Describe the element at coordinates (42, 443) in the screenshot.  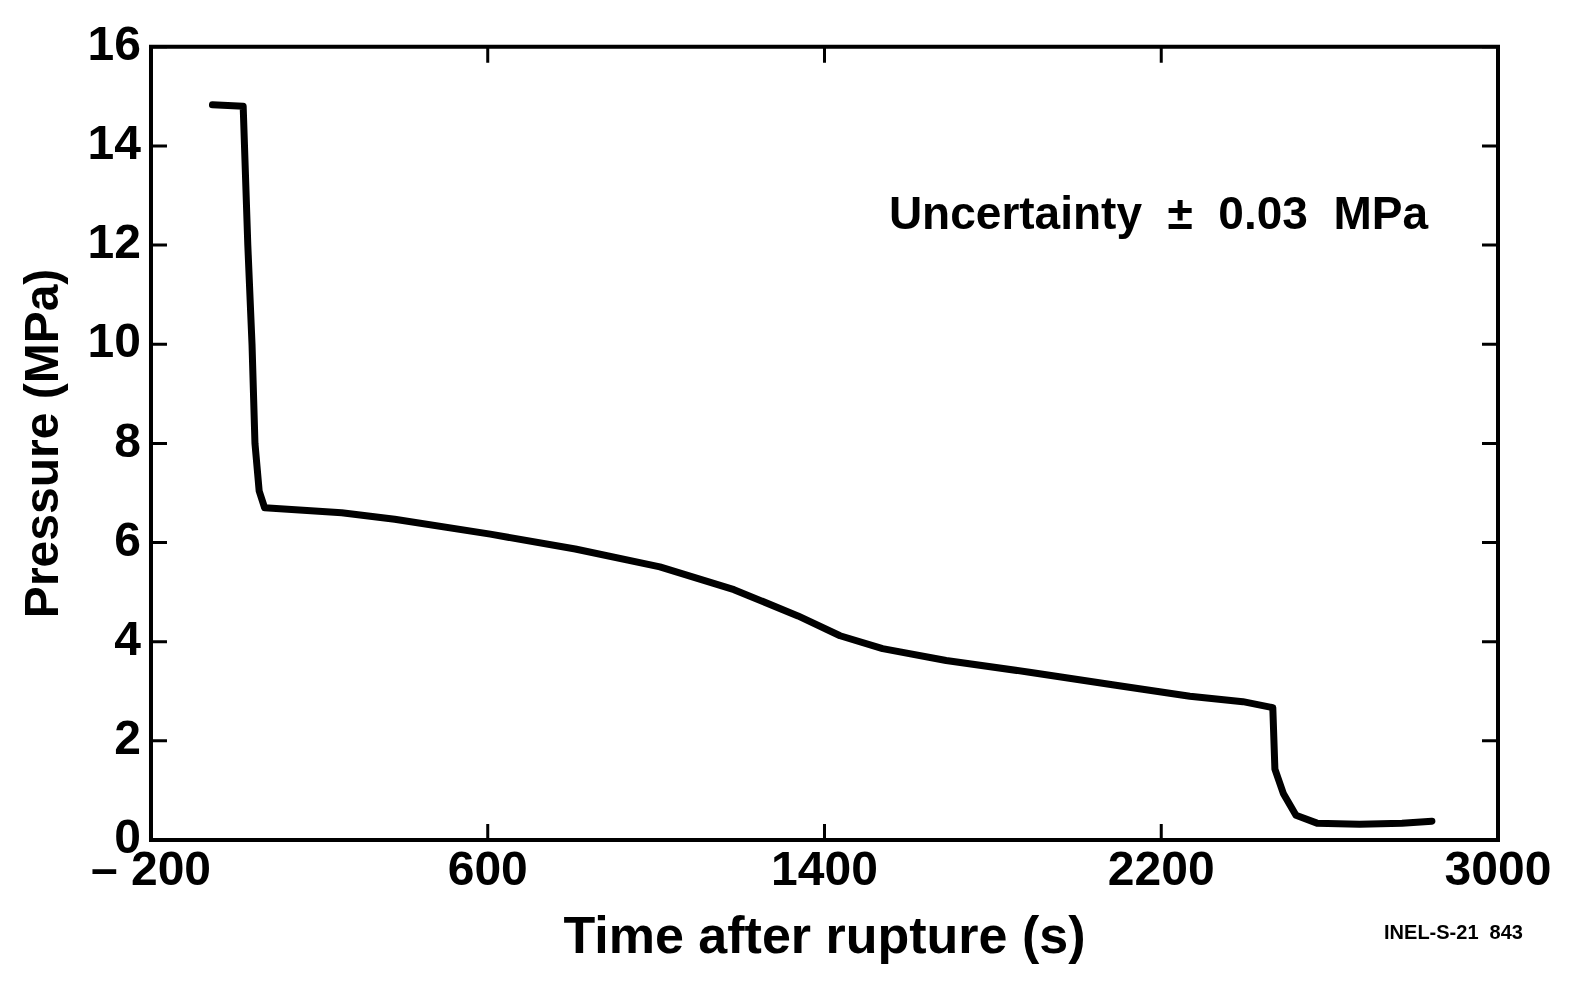
I see `y-axis-title: Pressure (MPa)` at that location.